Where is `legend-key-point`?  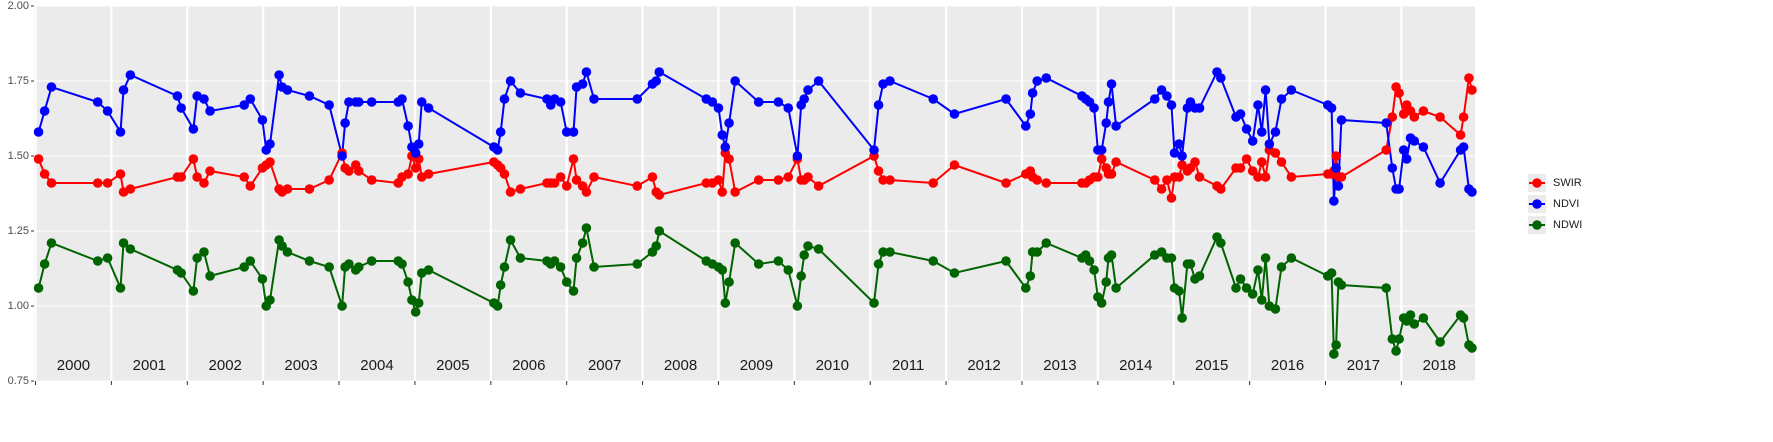
legend-key-point is located at coordinates (1537, 225).